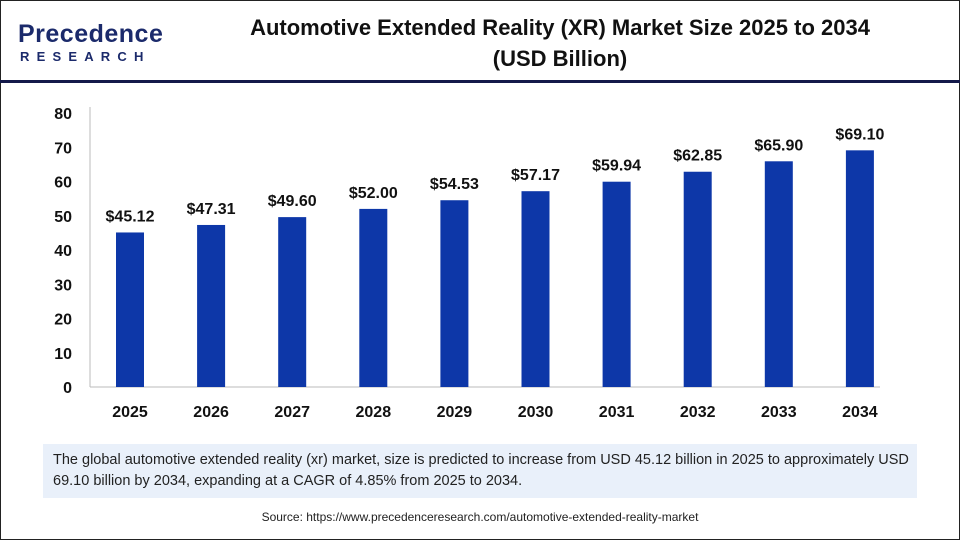 Image resolution: width=960 pixels, height=540 pixels. I want to click on data-label: $69.10, so click(859, 134).